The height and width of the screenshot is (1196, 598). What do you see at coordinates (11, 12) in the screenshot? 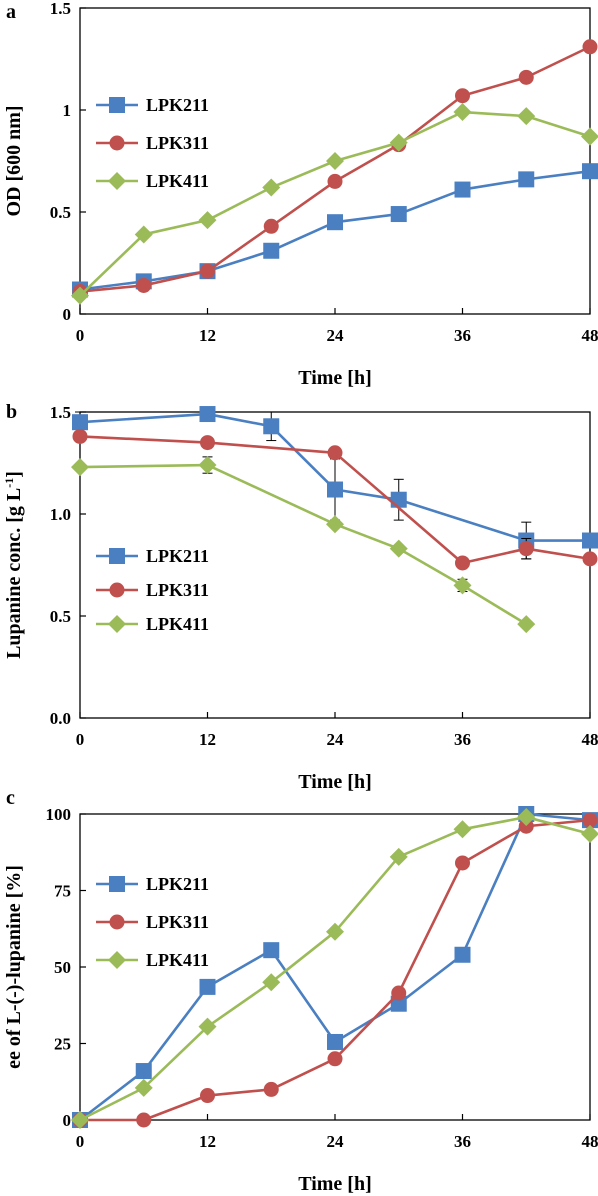
I see `panel-letter: a` at bounding box center [11, 12].